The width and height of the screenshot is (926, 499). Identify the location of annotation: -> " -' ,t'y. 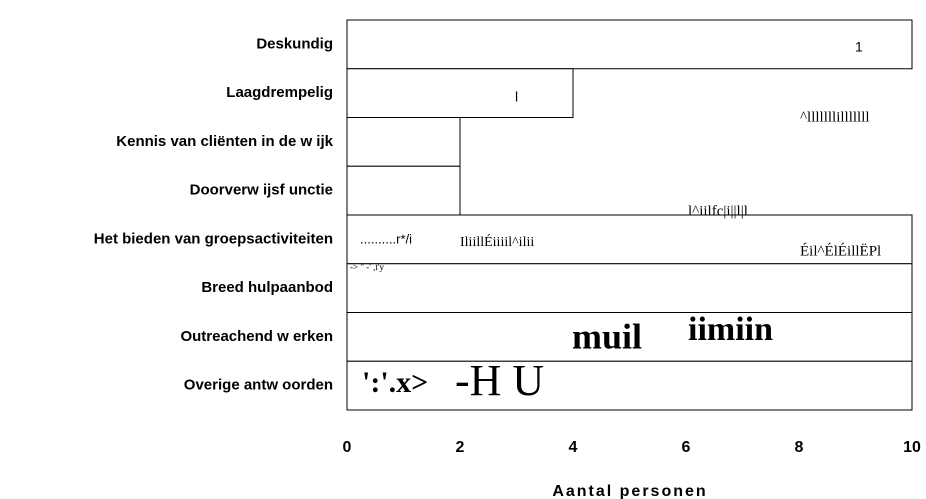
(367, 267).